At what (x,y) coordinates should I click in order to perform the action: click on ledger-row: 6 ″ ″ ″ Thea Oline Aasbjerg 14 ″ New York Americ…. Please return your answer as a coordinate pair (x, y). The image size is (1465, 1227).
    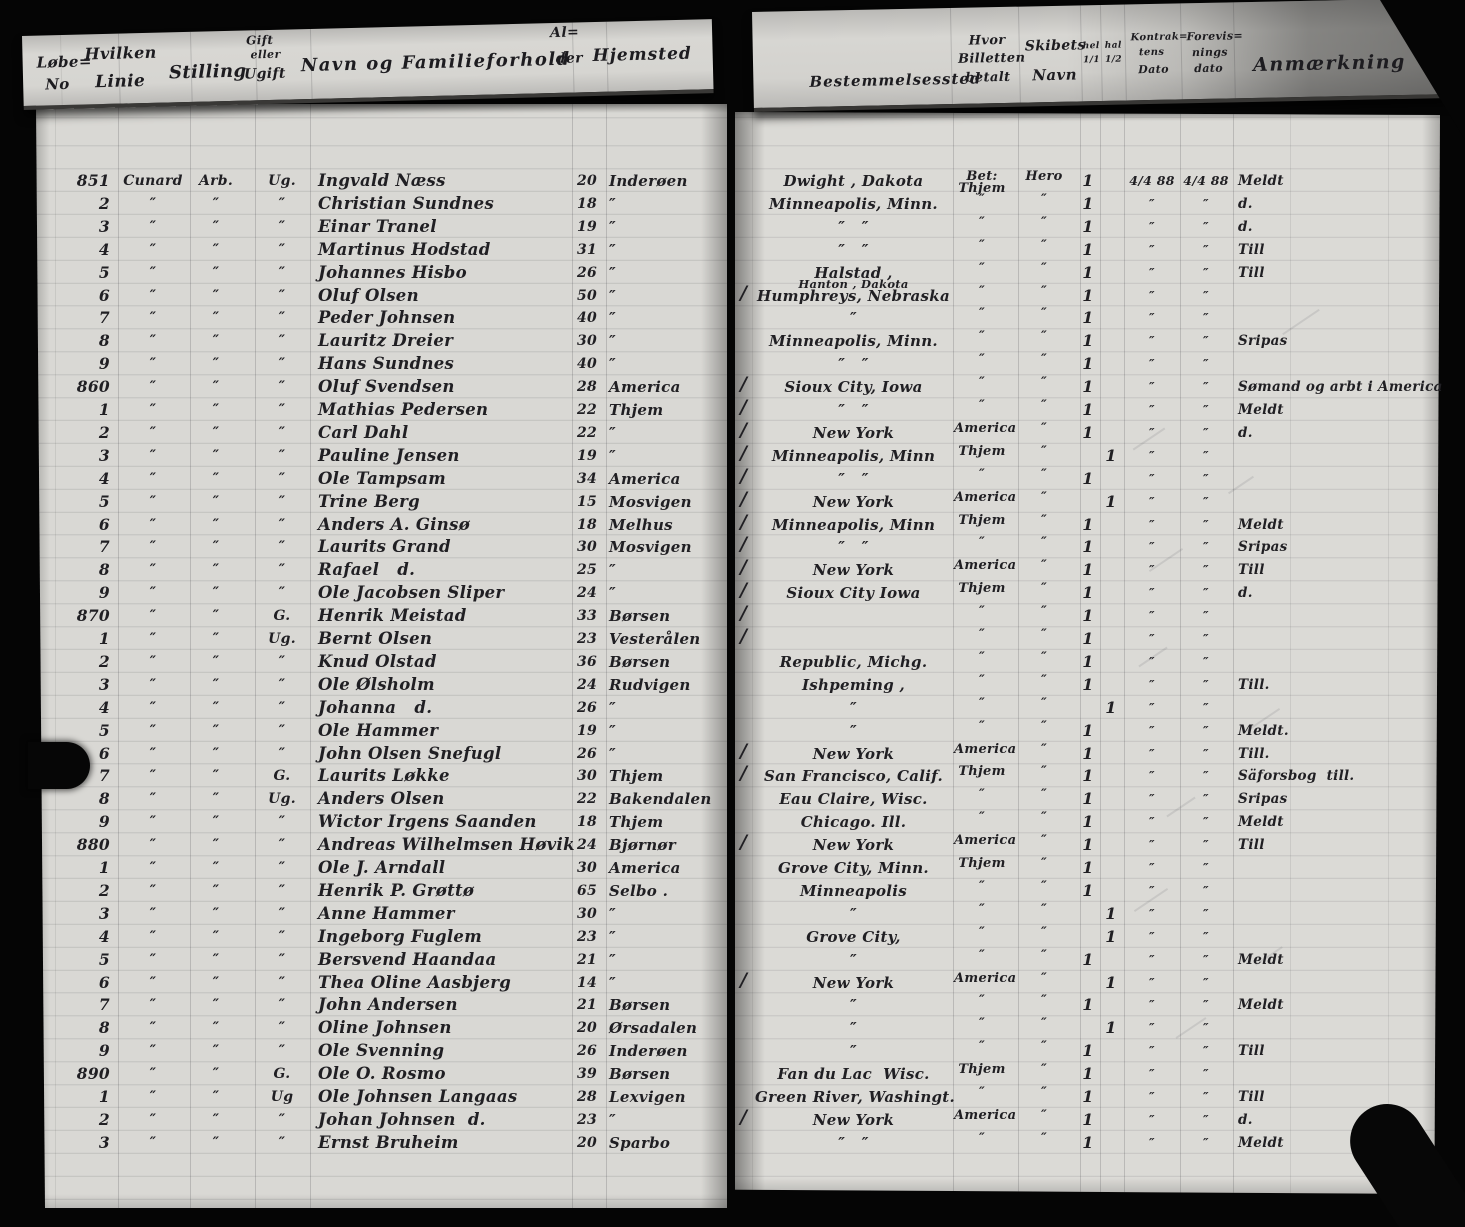
    Looking at the image, I should click on (732, 983).